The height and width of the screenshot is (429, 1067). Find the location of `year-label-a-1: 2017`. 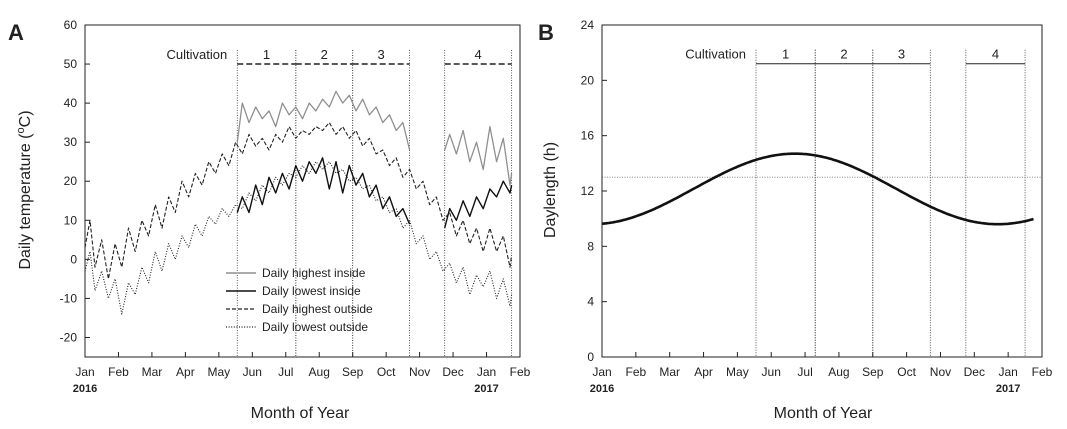

year-label-a-1: 2017 is located at coordinates (486, 389).